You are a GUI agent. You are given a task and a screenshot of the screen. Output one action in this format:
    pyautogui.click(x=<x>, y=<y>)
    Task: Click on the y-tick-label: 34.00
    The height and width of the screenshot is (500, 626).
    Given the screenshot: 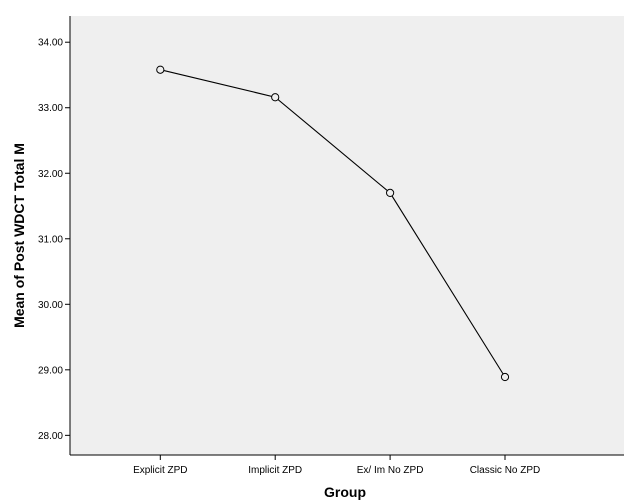 What is the action you would take?
    pyautogui.click(x=50, y=43)
    